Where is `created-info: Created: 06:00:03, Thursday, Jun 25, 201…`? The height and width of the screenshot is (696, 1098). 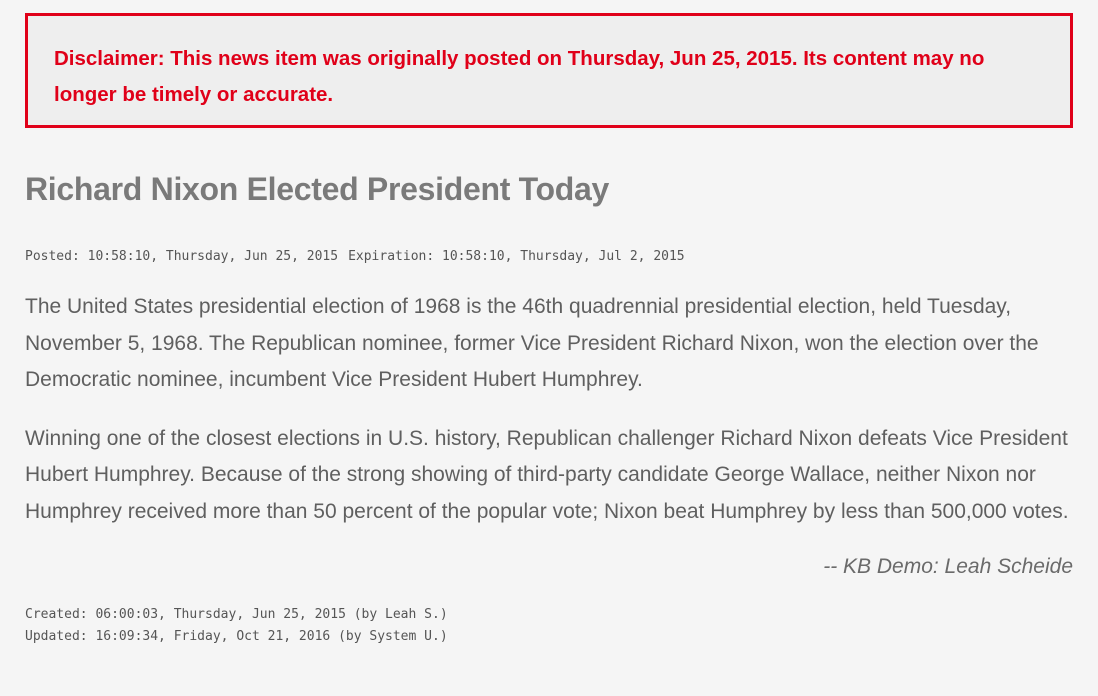 created-info: Created: 06:00:03, Thursday, Jun 25, 201… is located at coordinates (236, 614).